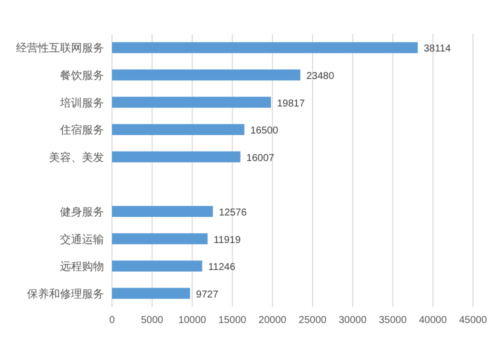 Image resolution: width=500 pixels, height=362 pixels. I want to click on x-tick-label: 0, so click(112, 320).